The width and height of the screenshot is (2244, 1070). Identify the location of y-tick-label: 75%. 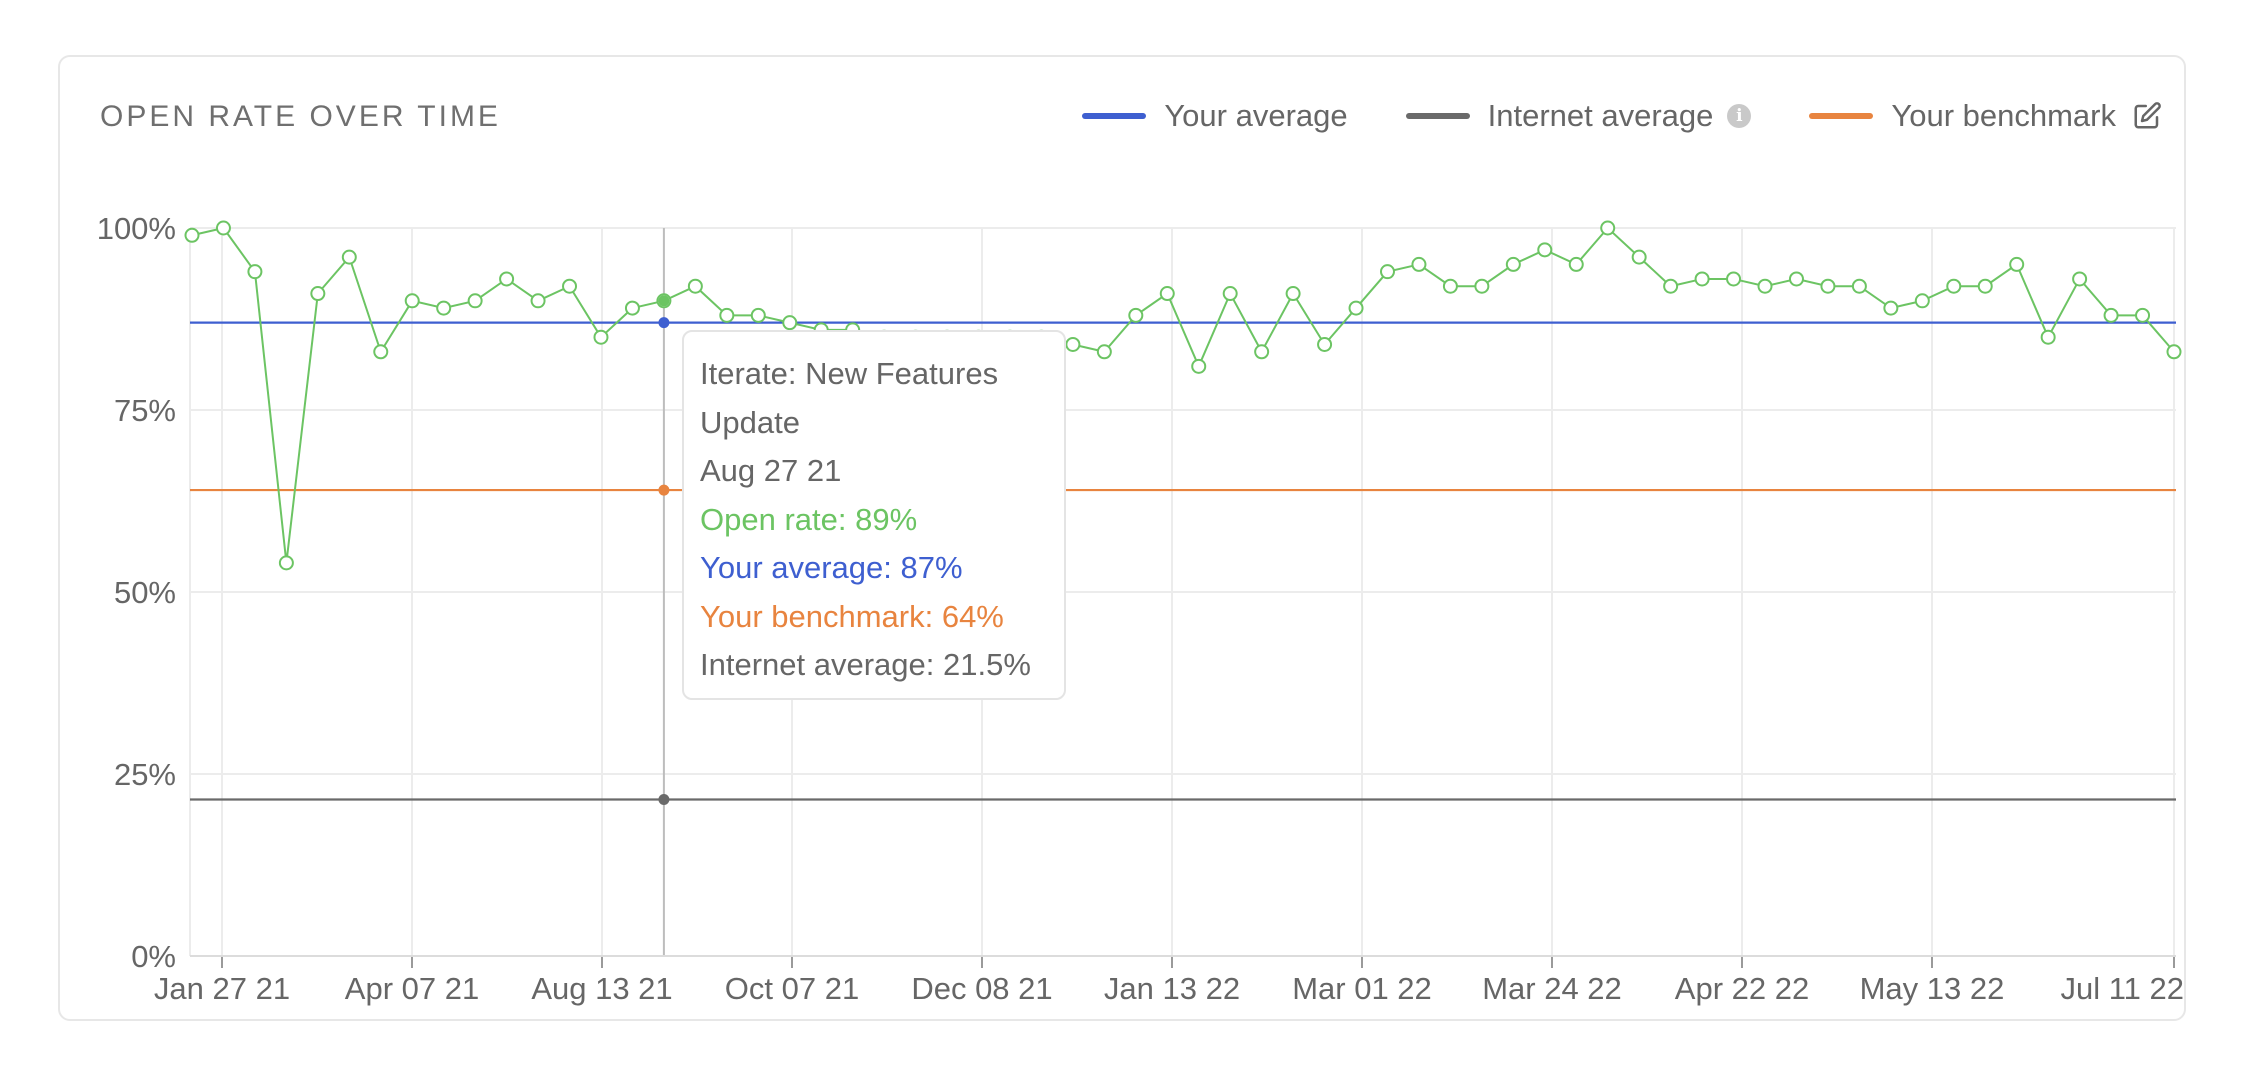
(145, 410).